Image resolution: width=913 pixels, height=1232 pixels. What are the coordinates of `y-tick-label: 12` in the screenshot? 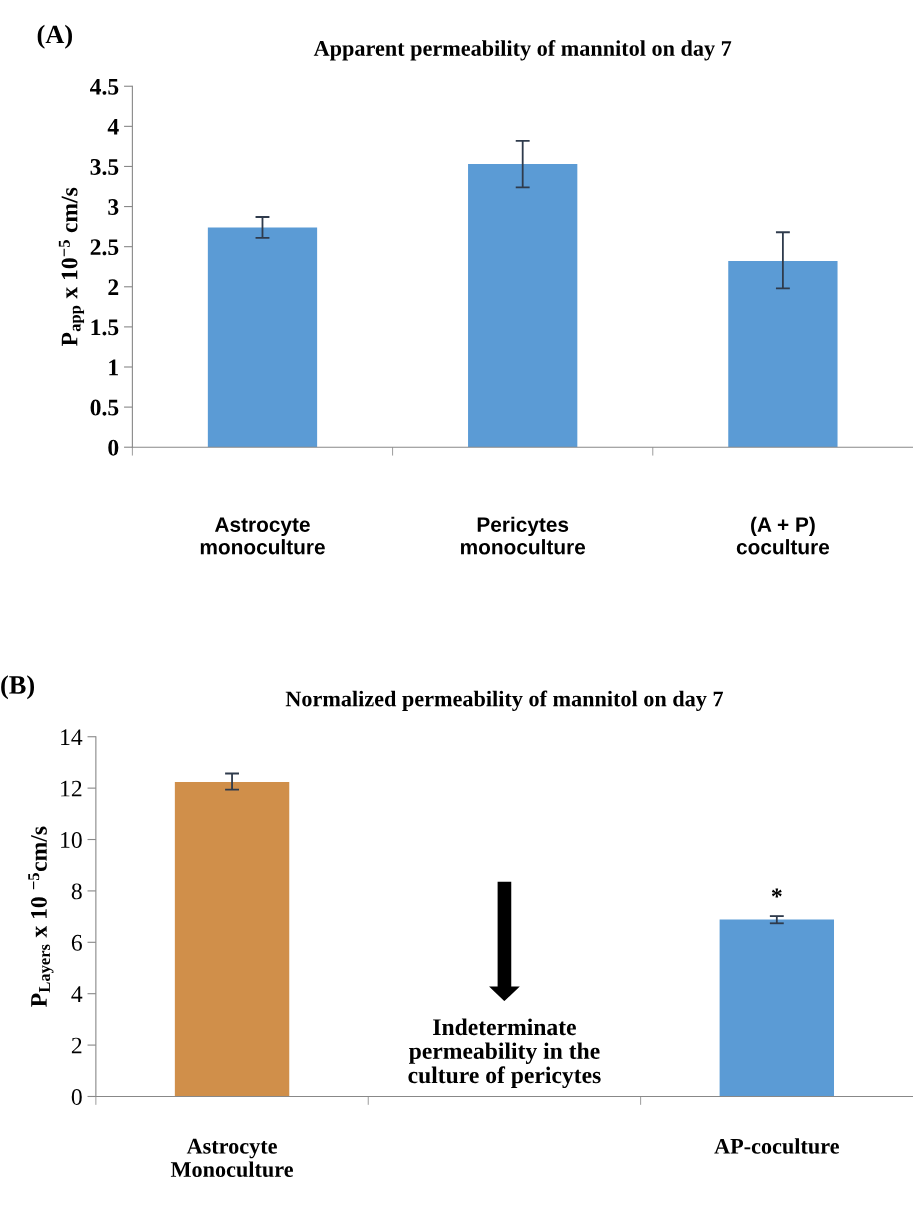 It's located at (71, 788).